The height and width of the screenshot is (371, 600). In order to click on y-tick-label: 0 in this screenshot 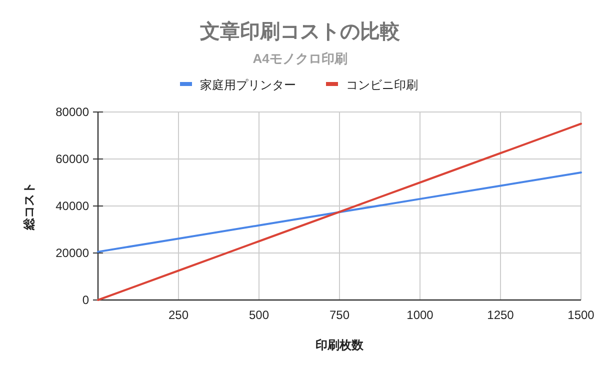, I will do `click(86, 300)`.